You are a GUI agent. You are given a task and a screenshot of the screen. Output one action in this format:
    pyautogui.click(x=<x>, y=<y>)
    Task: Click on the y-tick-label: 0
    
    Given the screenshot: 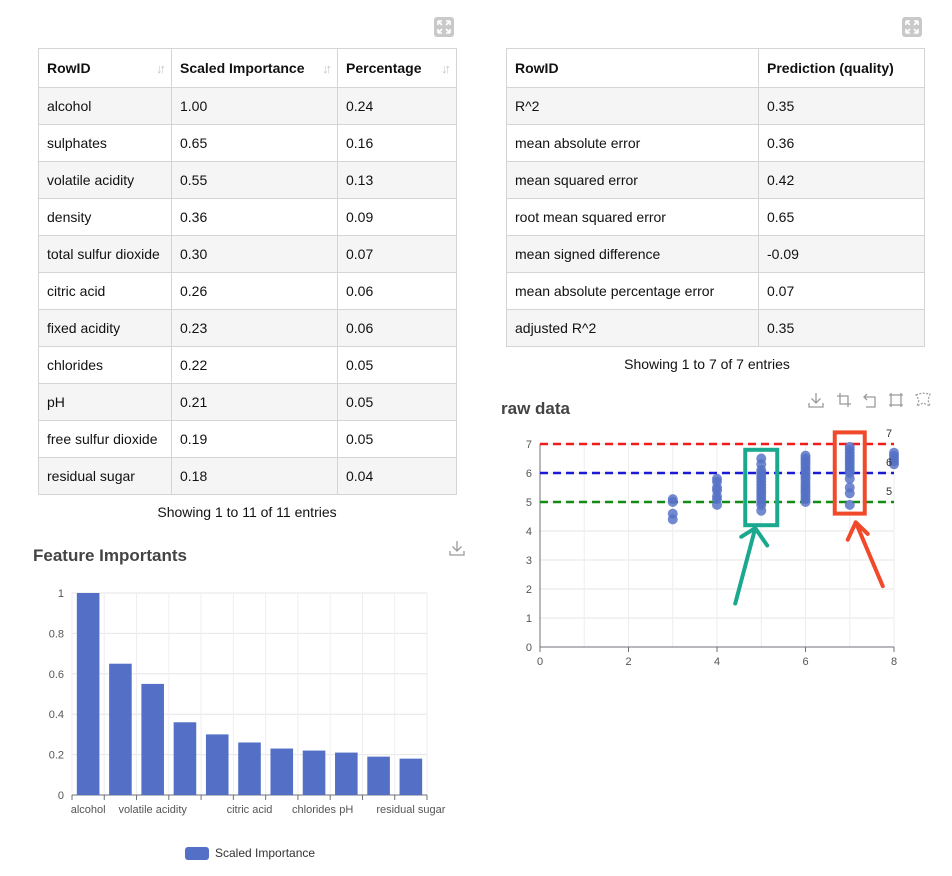 What is the action you would take?
    pyautogui.click(x=61, y=796)
    